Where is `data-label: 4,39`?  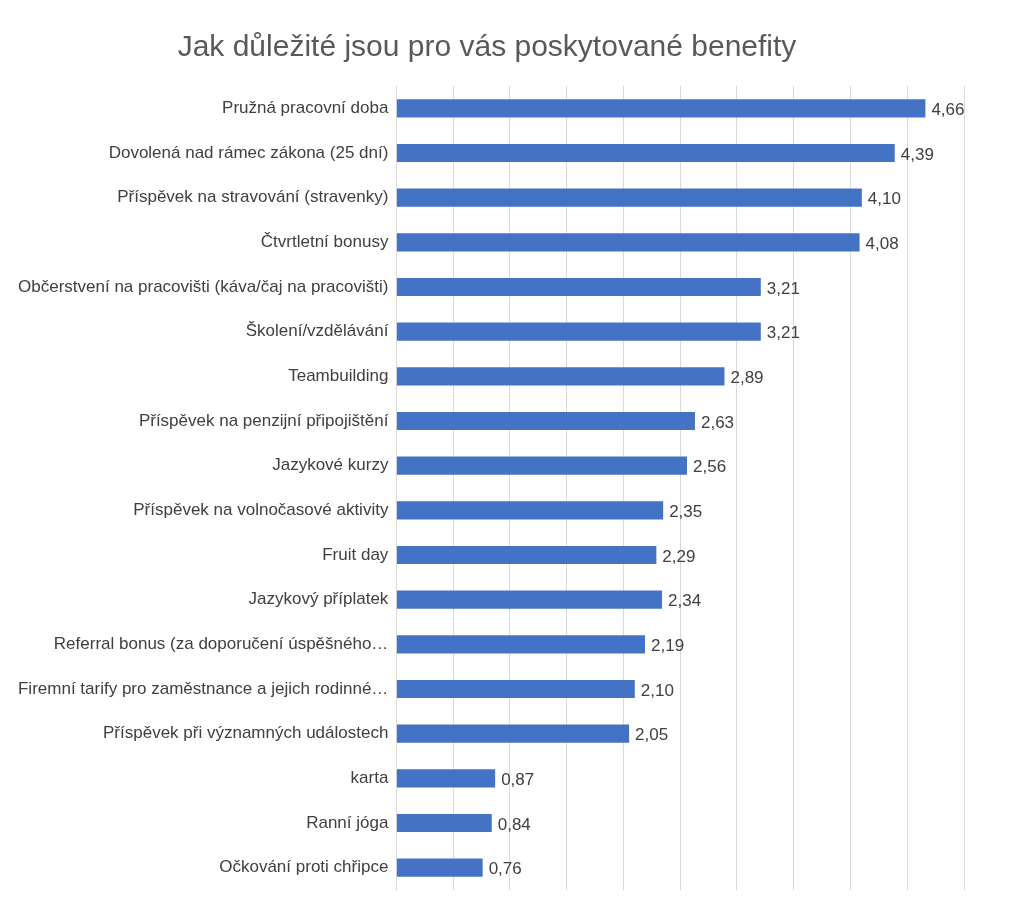 data-label: 4,39 is located at coordinates (917, 154).